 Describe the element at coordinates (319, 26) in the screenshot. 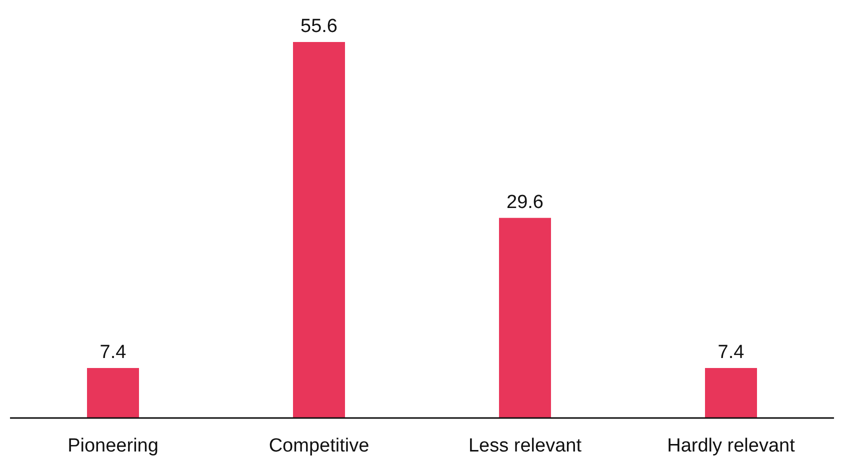

I see `data-label: 55.6` at that location.